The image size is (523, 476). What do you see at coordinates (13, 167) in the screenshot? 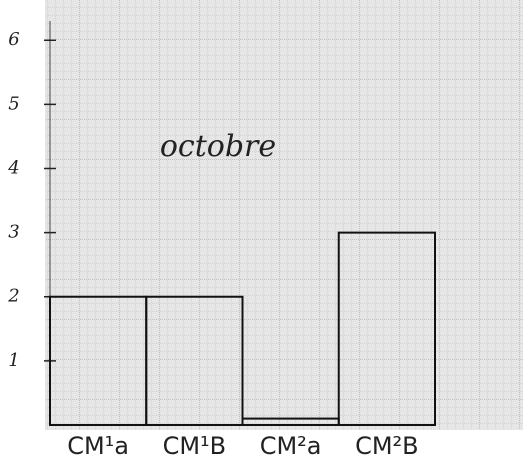
I see `y-tick-label: 4` at bounding box center [13, 167].